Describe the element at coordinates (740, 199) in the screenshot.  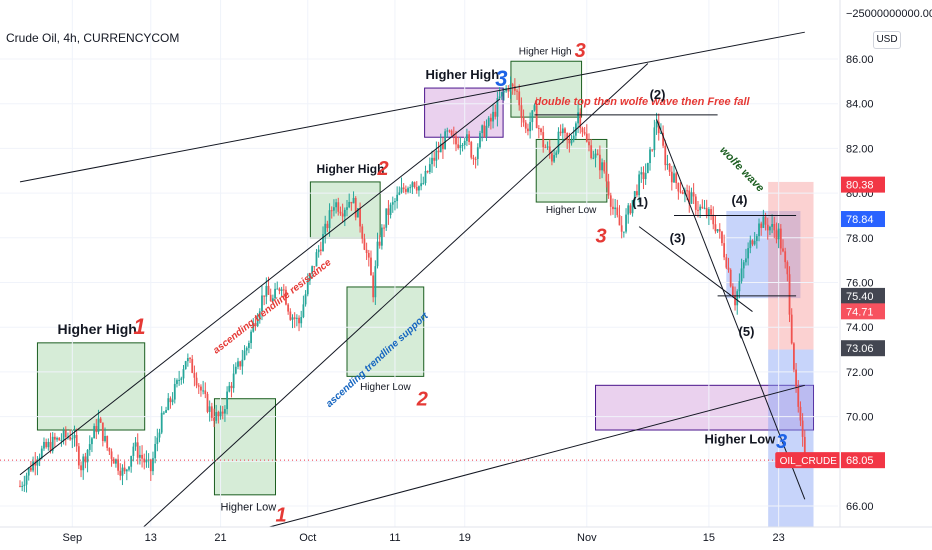
I see `chart-annotation: (4)` at that location.